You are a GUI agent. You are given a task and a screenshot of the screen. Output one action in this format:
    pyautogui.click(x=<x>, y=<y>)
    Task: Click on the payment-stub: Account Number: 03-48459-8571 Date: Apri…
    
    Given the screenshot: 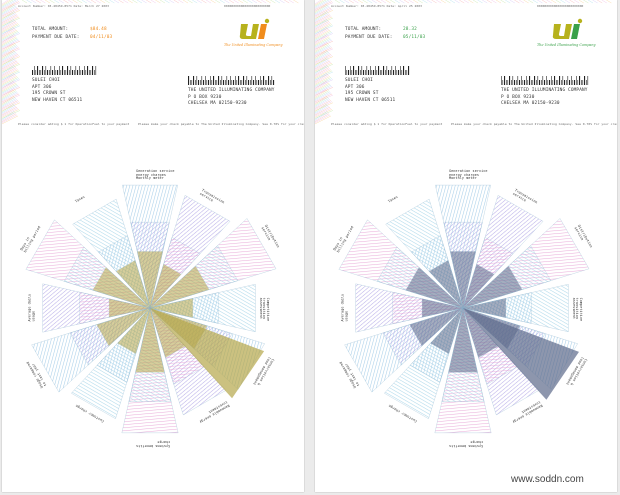 What is the action you would take?
    pyautogui.click(x=466, y=64)
    